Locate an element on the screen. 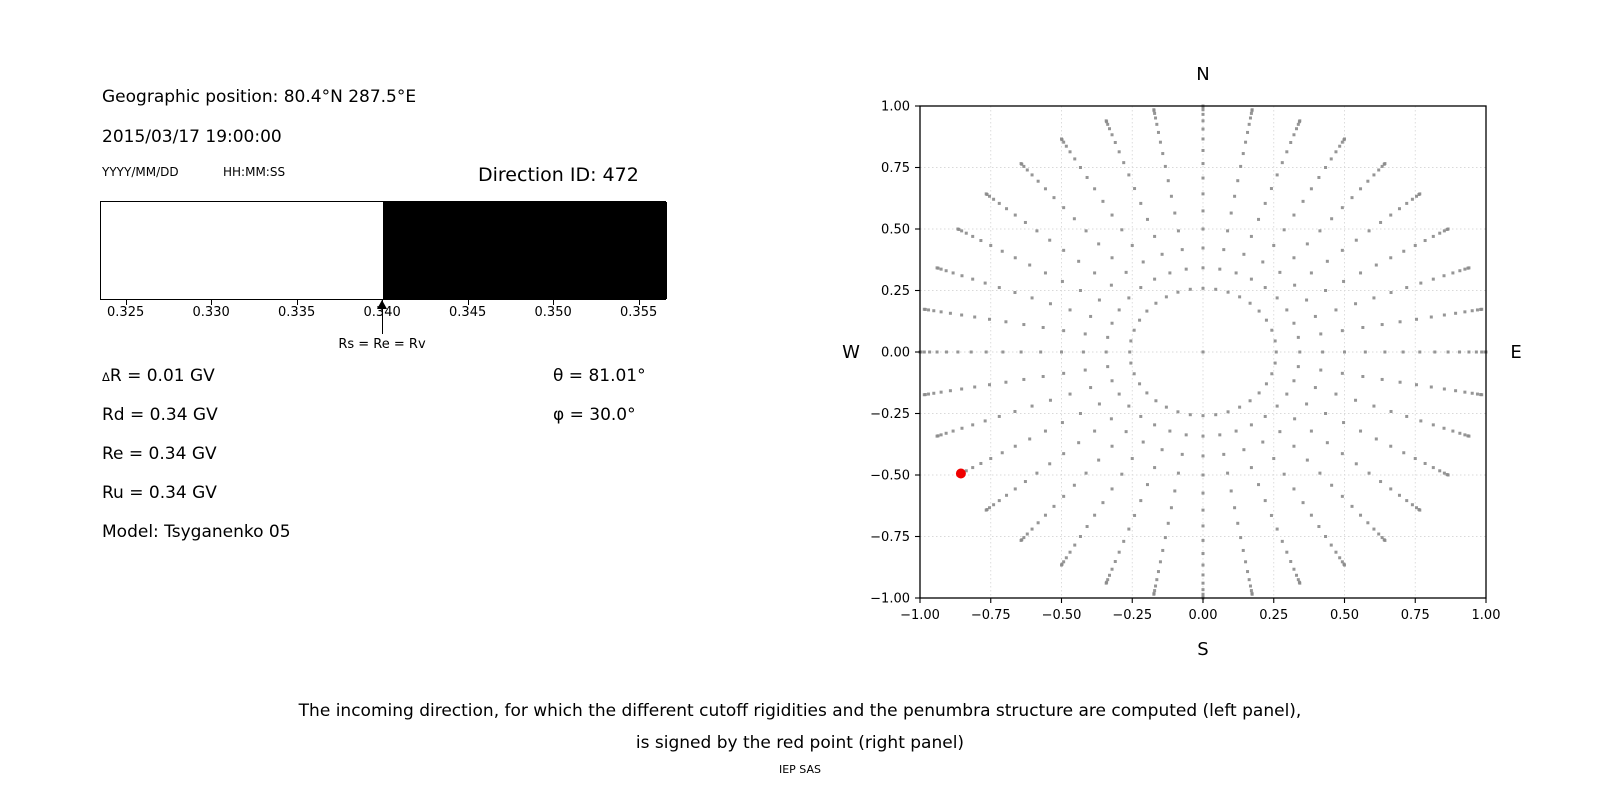  value-theta: θ = 81.01° is located at coordinates (599, 376).